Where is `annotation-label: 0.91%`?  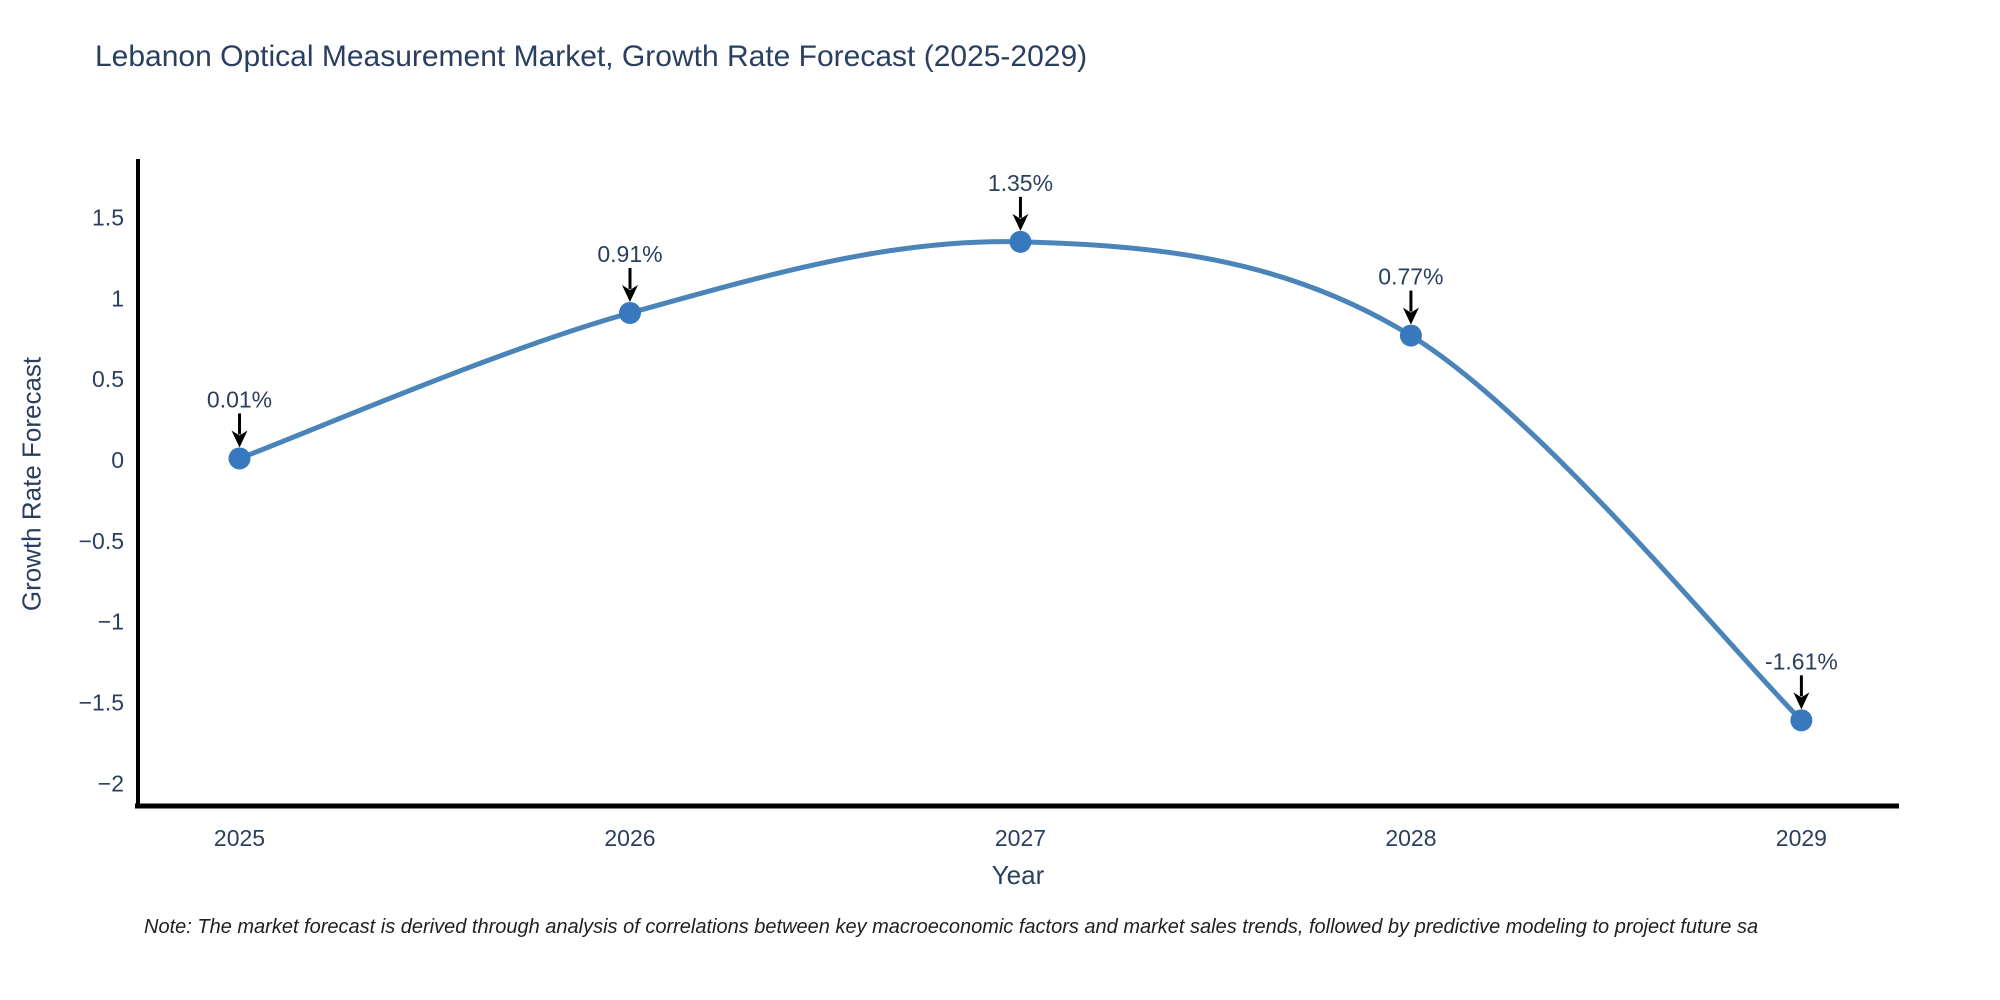 annotation-label: 0.91% is located at coordinates (629, 254).